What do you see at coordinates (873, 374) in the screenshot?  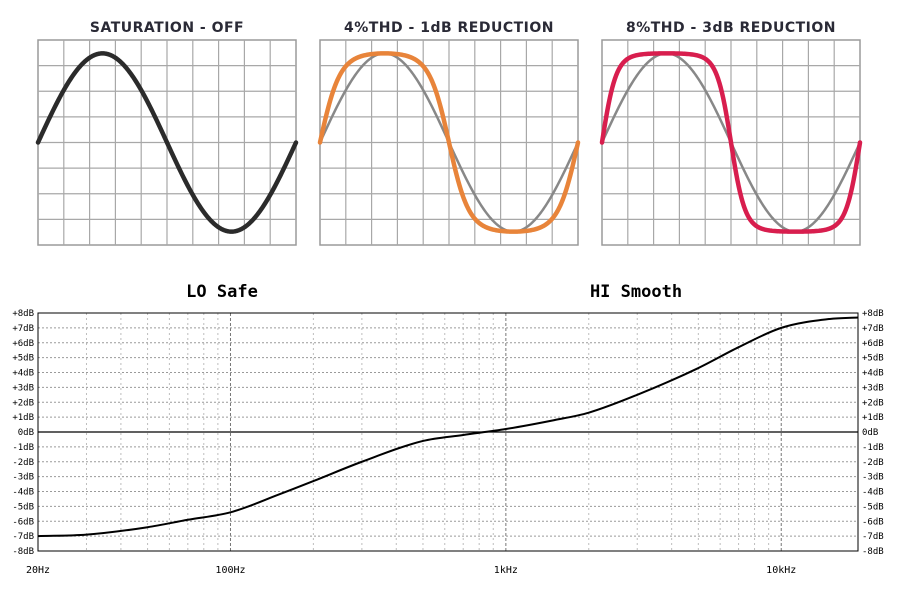 I see `y-tick-label-right: +4dB` at bounding box center [873, 374].